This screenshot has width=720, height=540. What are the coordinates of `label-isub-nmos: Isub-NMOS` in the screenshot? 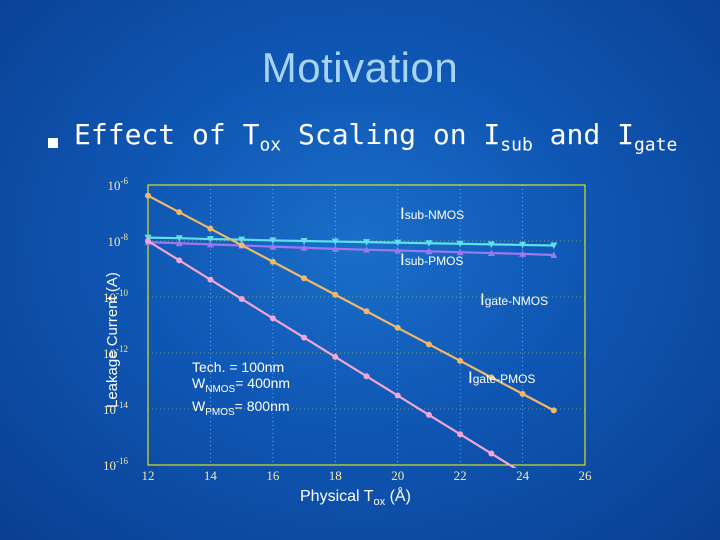 It's located at (432, 214).